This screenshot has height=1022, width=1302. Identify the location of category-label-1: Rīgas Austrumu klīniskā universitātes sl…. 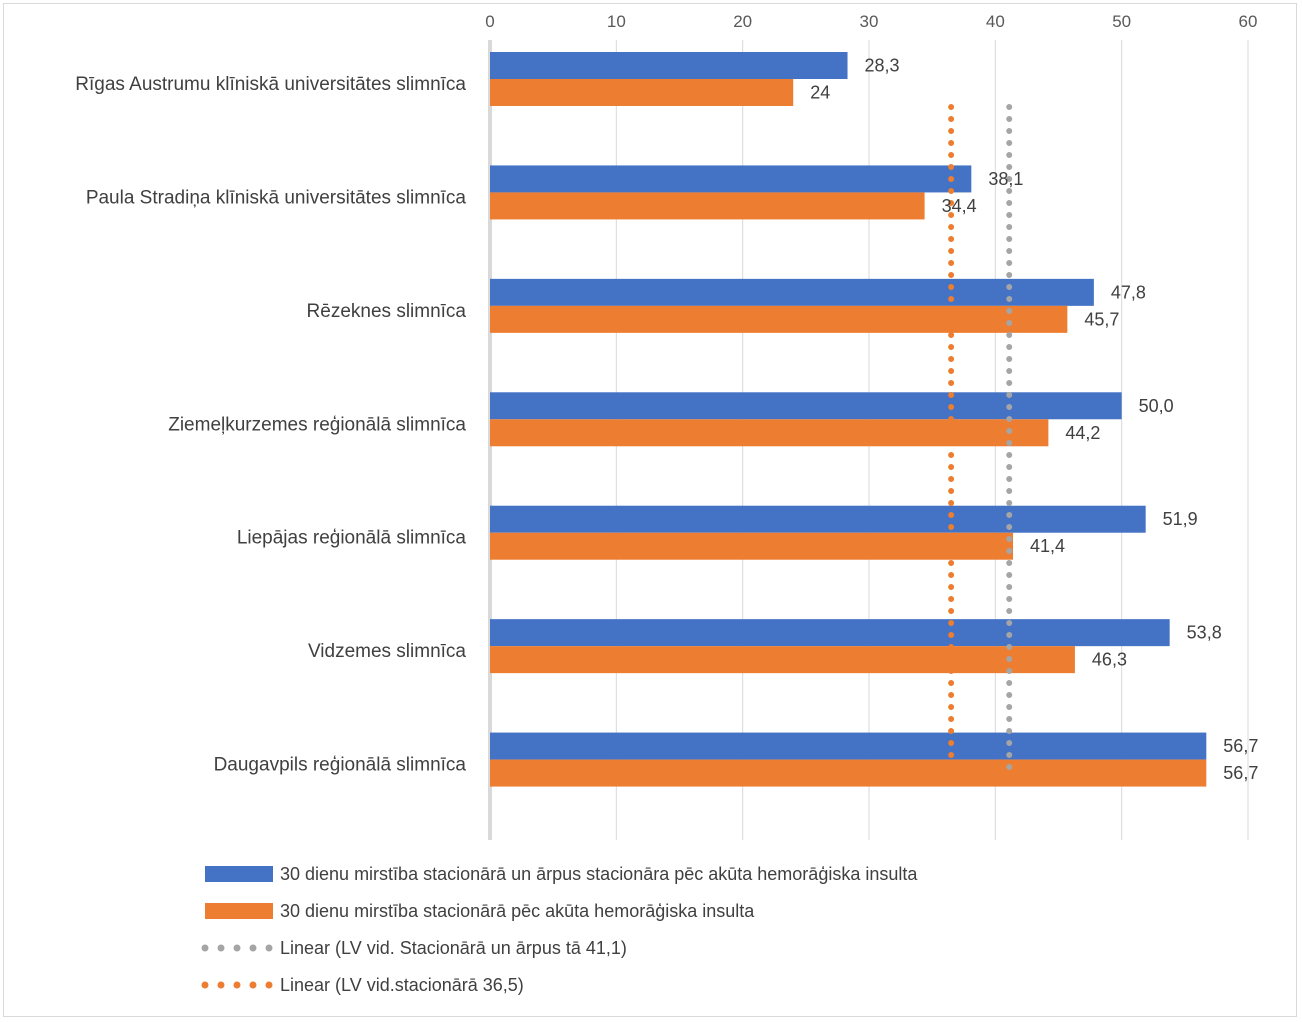
(270, 84).